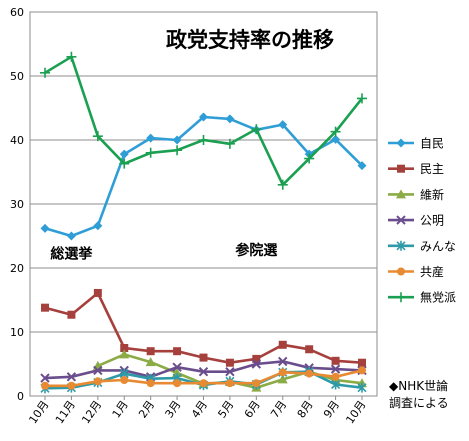 This screenshot has height=441, width=469. Describe the element at coordinates (432, 169) in the screenshot. I see `legend-label: 民主` at that location.